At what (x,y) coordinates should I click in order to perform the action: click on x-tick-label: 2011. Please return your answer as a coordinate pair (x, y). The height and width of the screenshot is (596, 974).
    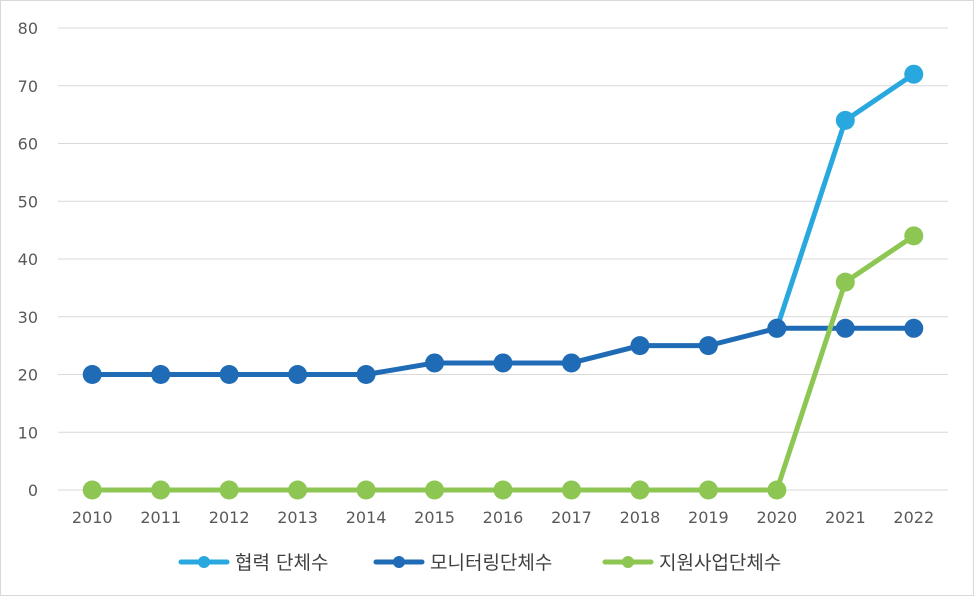
    Looking at the image, I should click on (160, 517).